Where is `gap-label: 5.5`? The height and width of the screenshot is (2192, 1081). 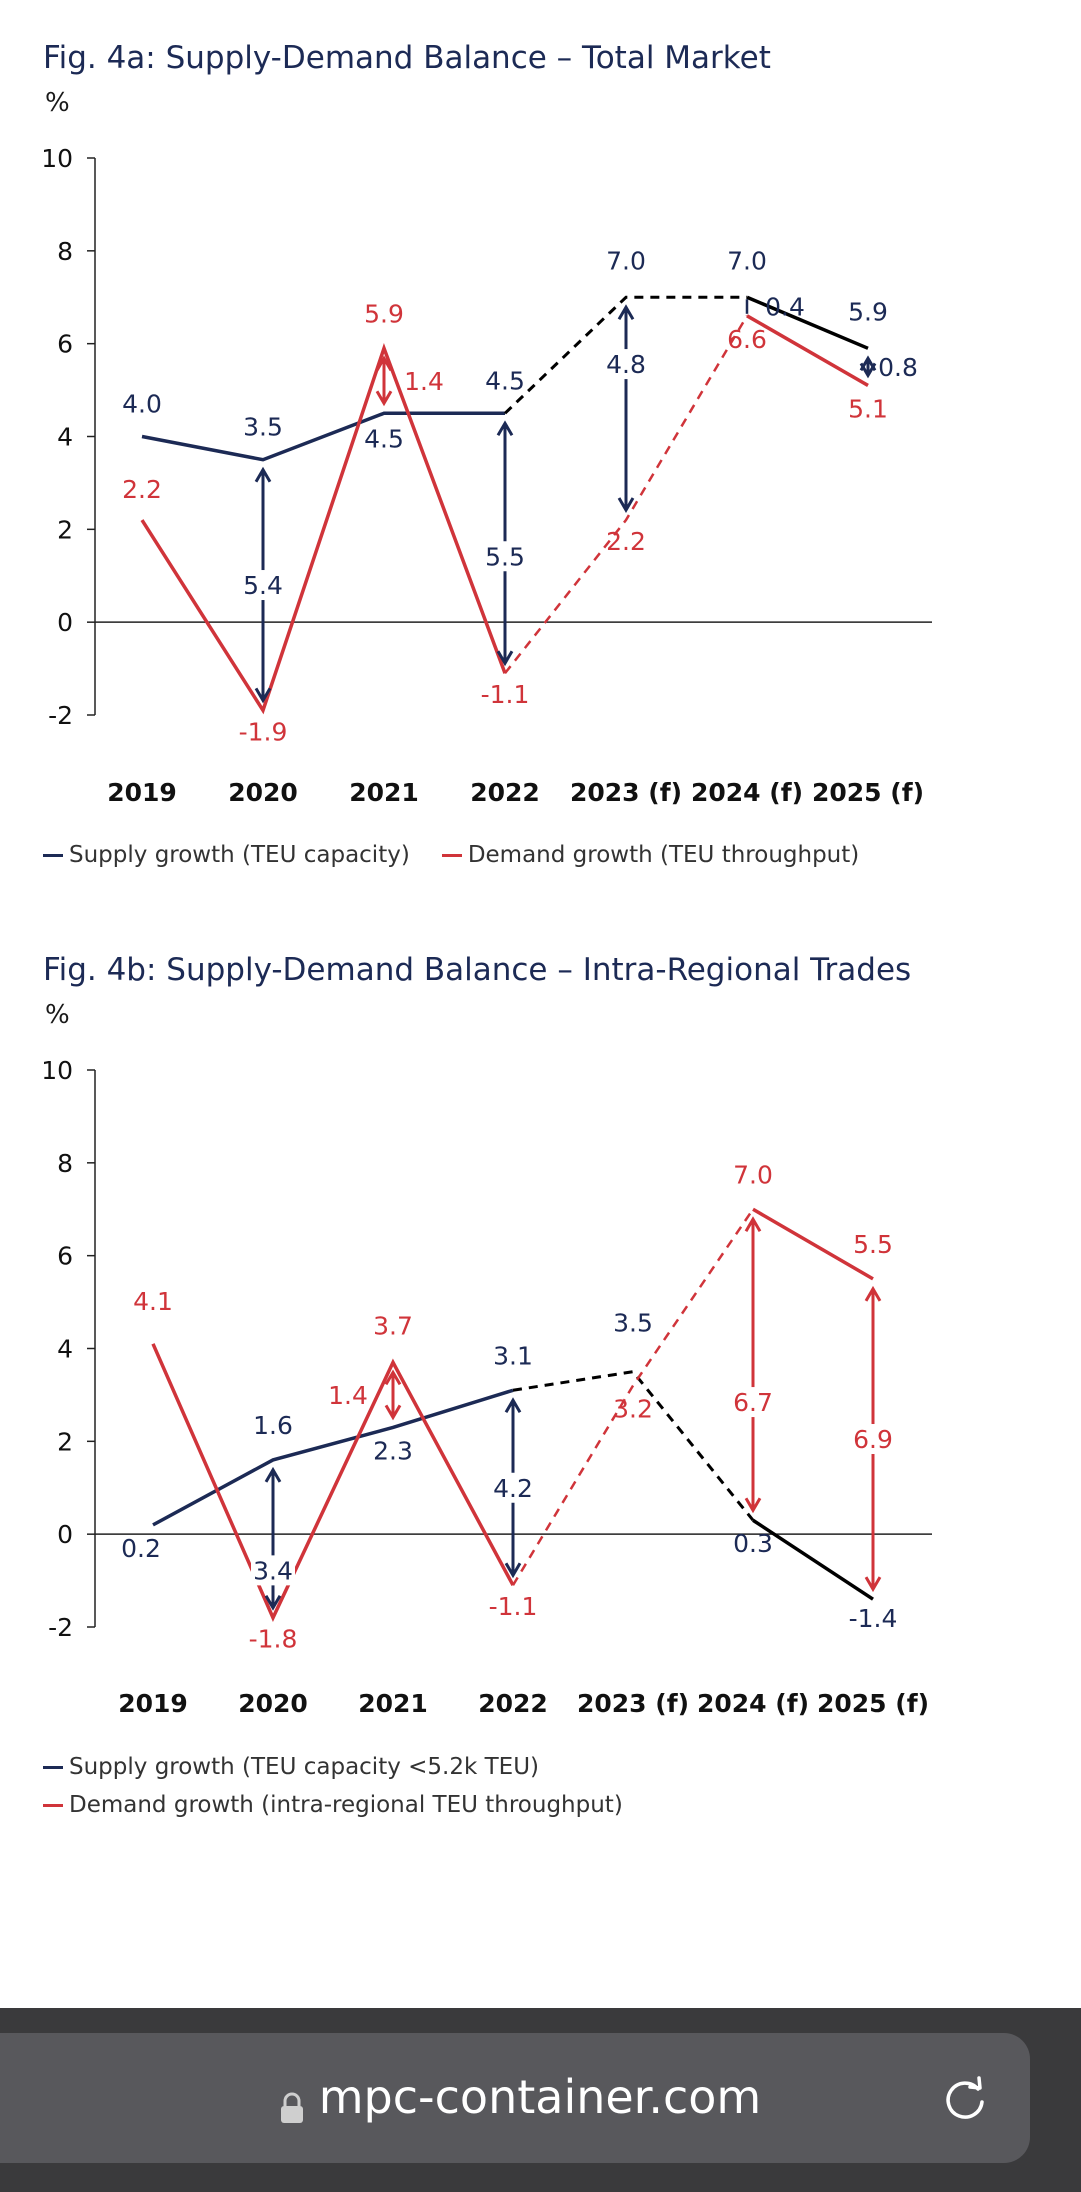 gap-label: 5.5 is located at coordinates (505, 556).